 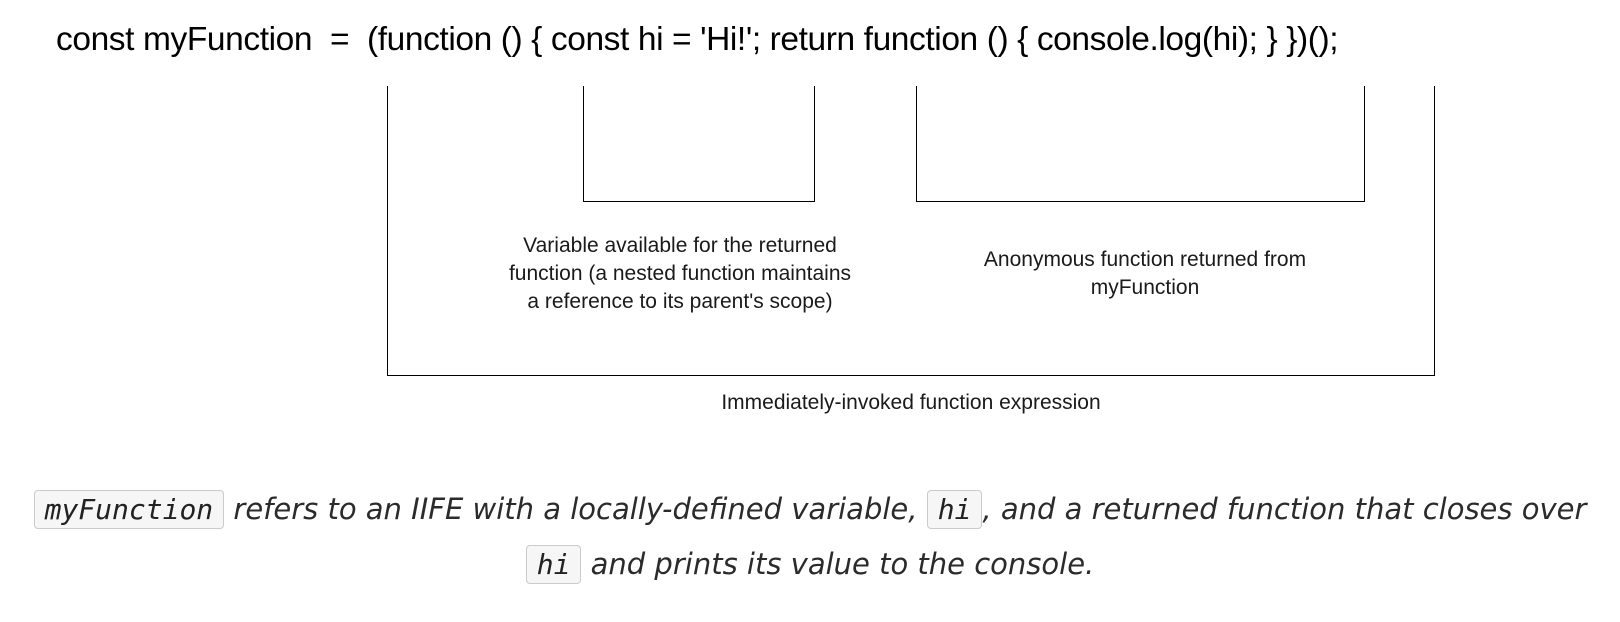 What do you see at coordinates (699, 144) in the screenshot?
I see `variable-bracket` at bounding box center [699, 144].